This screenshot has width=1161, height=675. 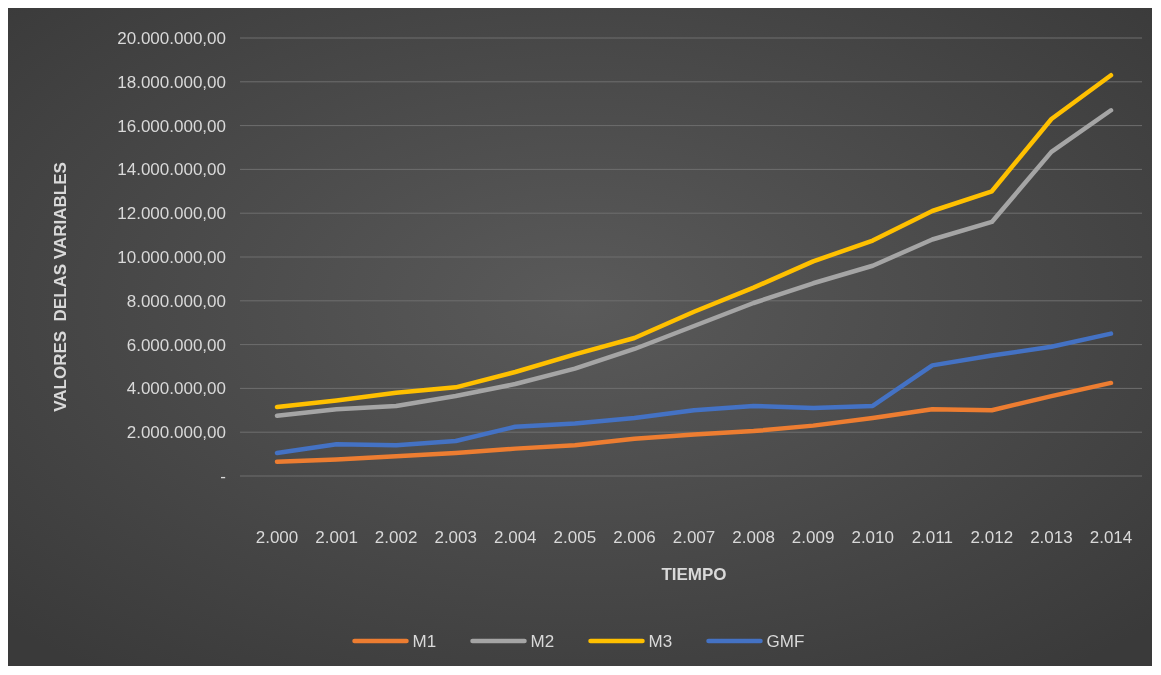 What do you see at coordinates (575, 537) in the screenshot?
I see `x-tick-label: 2.005` at bounding box center [575, 537].